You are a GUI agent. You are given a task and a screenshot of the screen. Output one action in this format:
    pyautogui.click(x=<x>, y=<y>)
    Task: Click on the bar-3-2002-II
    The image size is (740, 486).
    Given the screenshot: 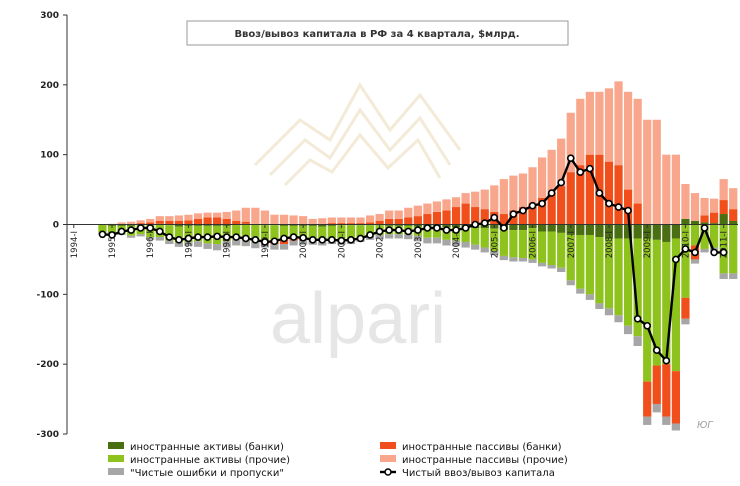 What is the action you would take?
    pyautogui.click(x=389, y=214)
    